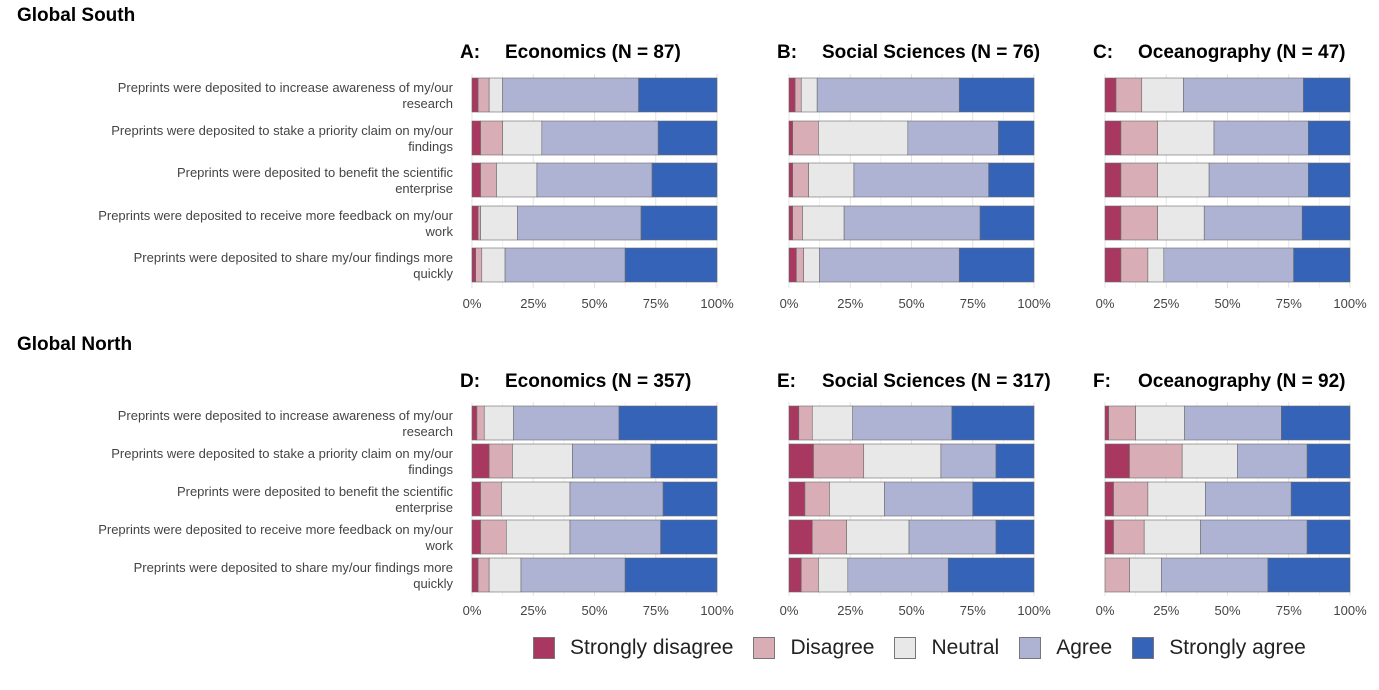  I want to click on statement-label: findings, so click(430, 146).